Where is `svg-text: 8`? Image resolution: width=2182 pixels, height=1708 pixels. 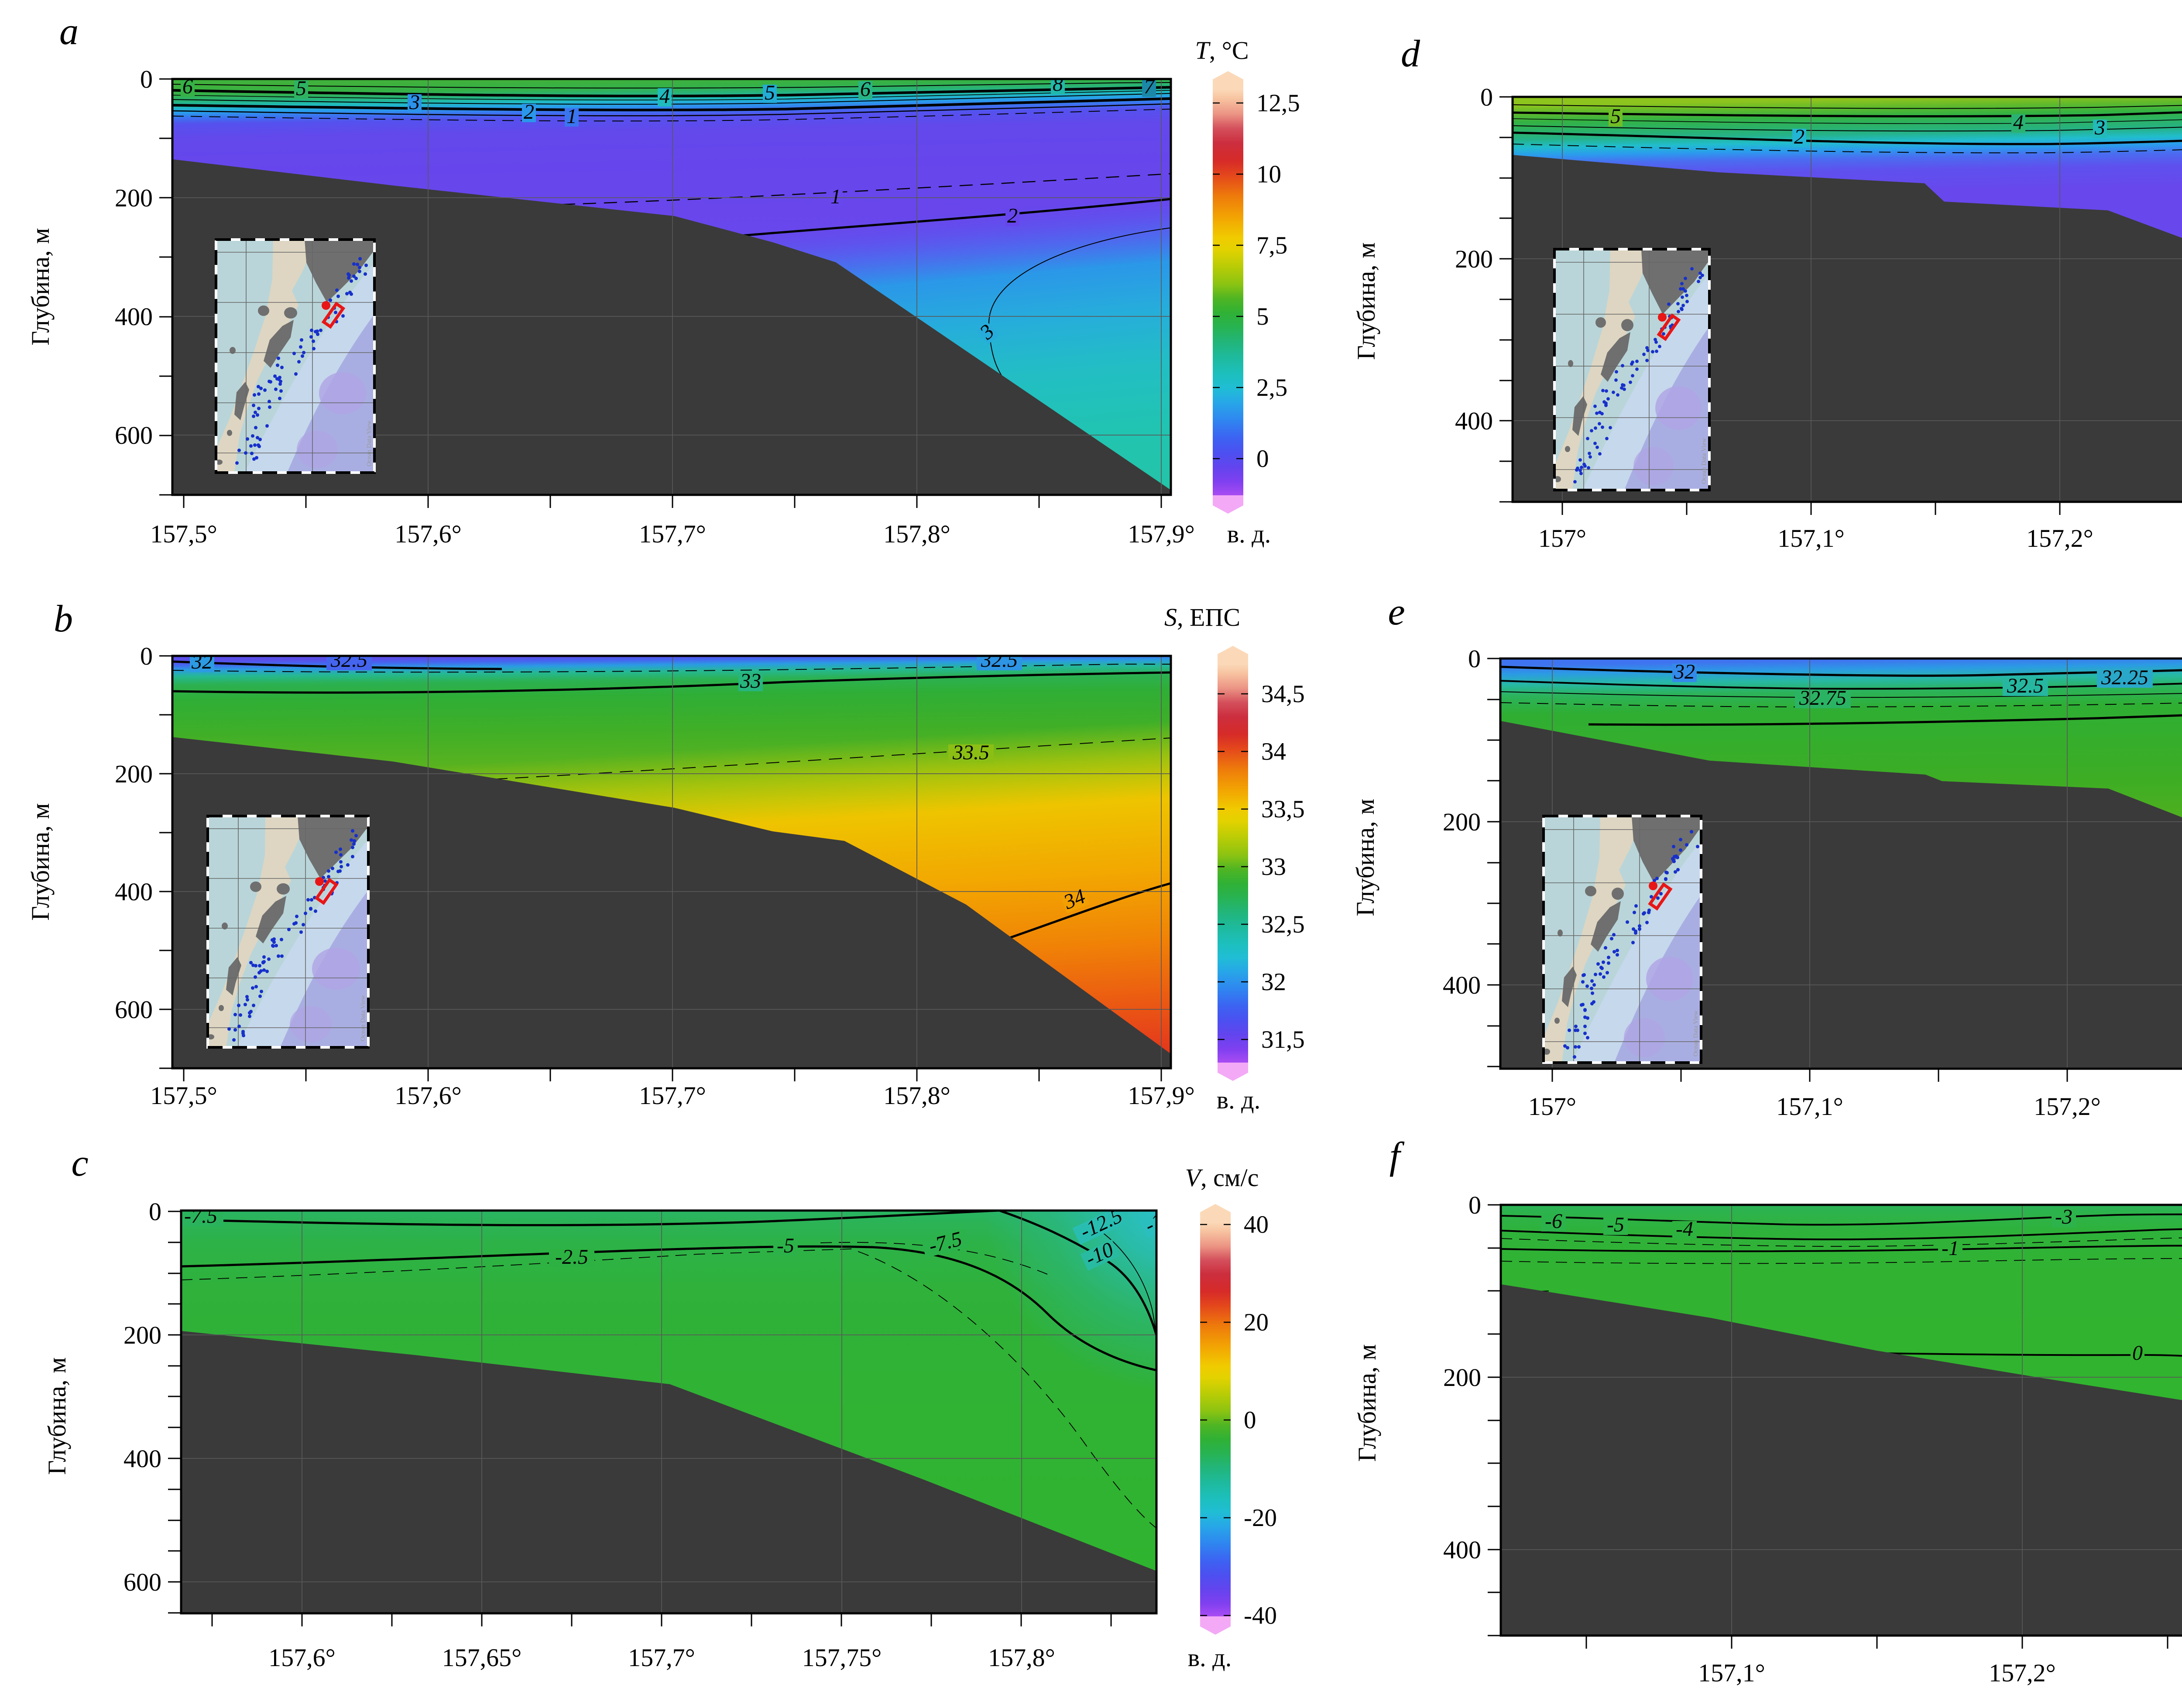 svg-text: 8 is located at coordinates (1058, 84).